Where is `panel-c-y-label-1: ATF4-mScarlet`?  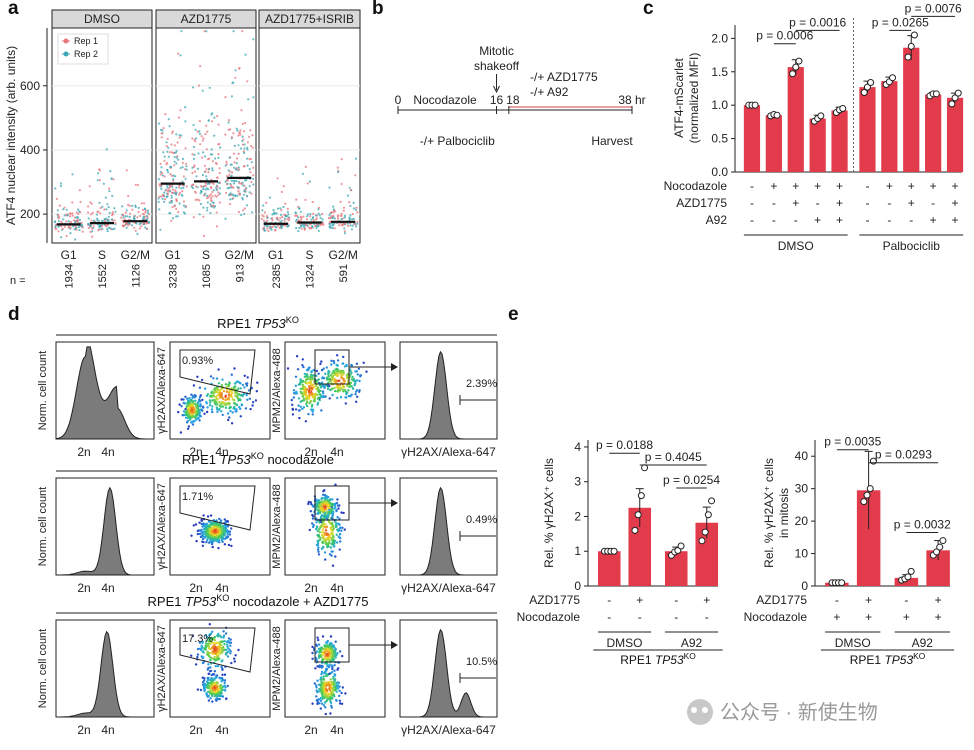
panel-c-y-label-1: ATF4-mScarlet is located at coordinates (679, 97).